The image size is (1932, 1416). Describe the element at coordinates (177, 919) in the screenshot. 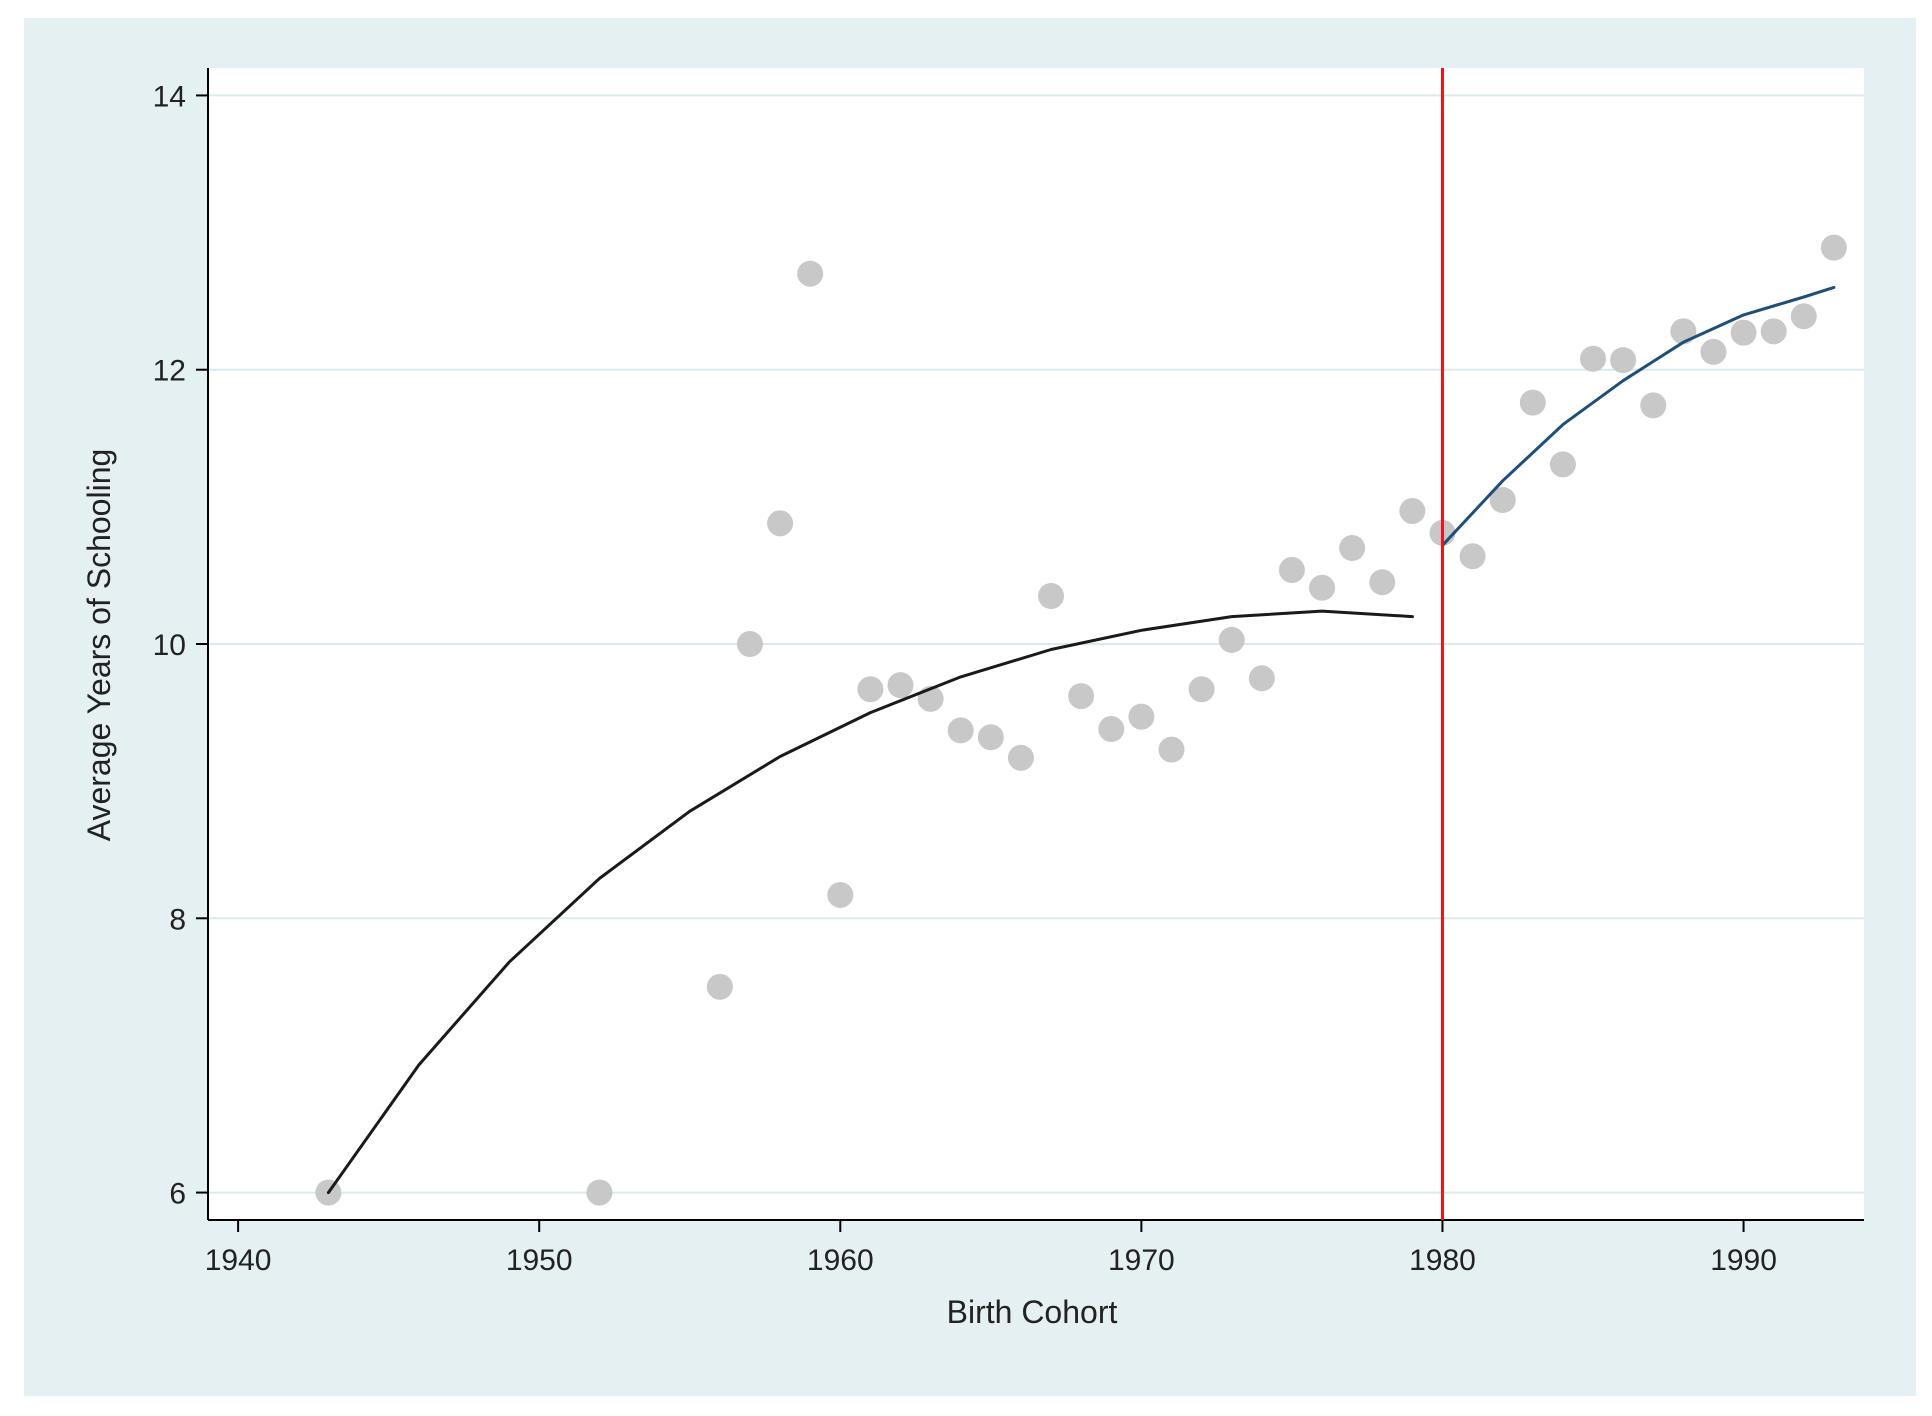

I see `y-tick-label-8: 8` at that location.